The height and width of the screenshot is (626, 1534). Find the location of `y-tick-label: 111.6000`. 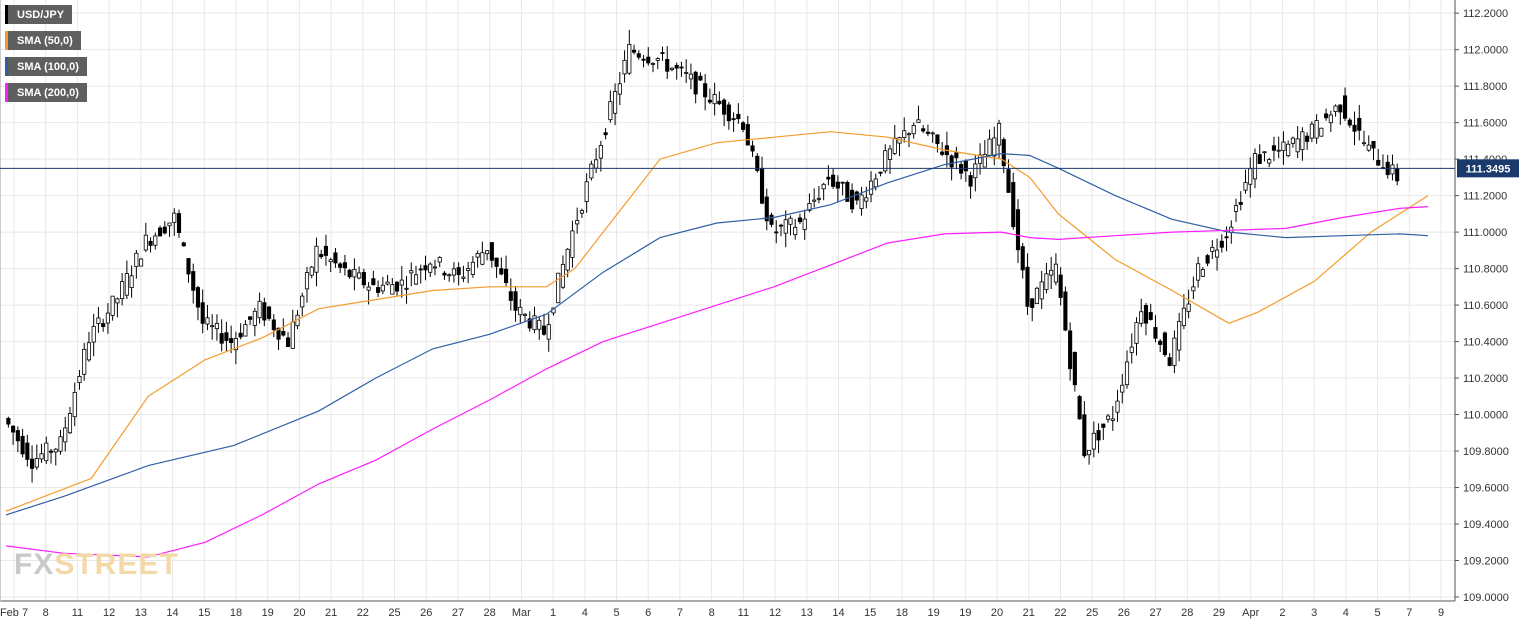

y-tick-label: 111.6000 is located at coordinates (1485, 124).